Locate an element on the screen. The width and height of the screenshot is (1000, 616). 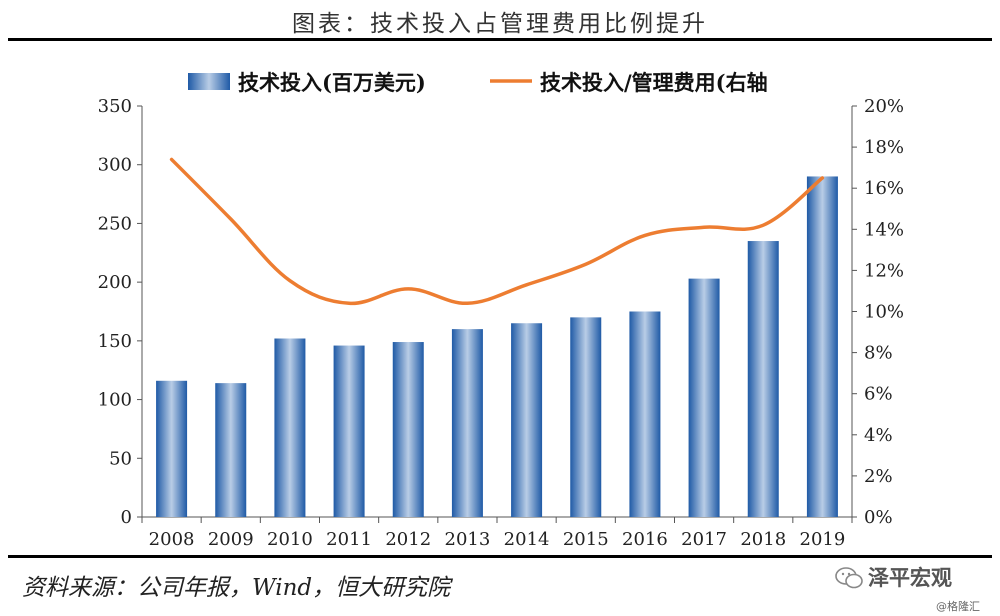
legend: 技术投入(百万美元) 技术投入/管理费用(右轴 is located at coordinates (478, 82).